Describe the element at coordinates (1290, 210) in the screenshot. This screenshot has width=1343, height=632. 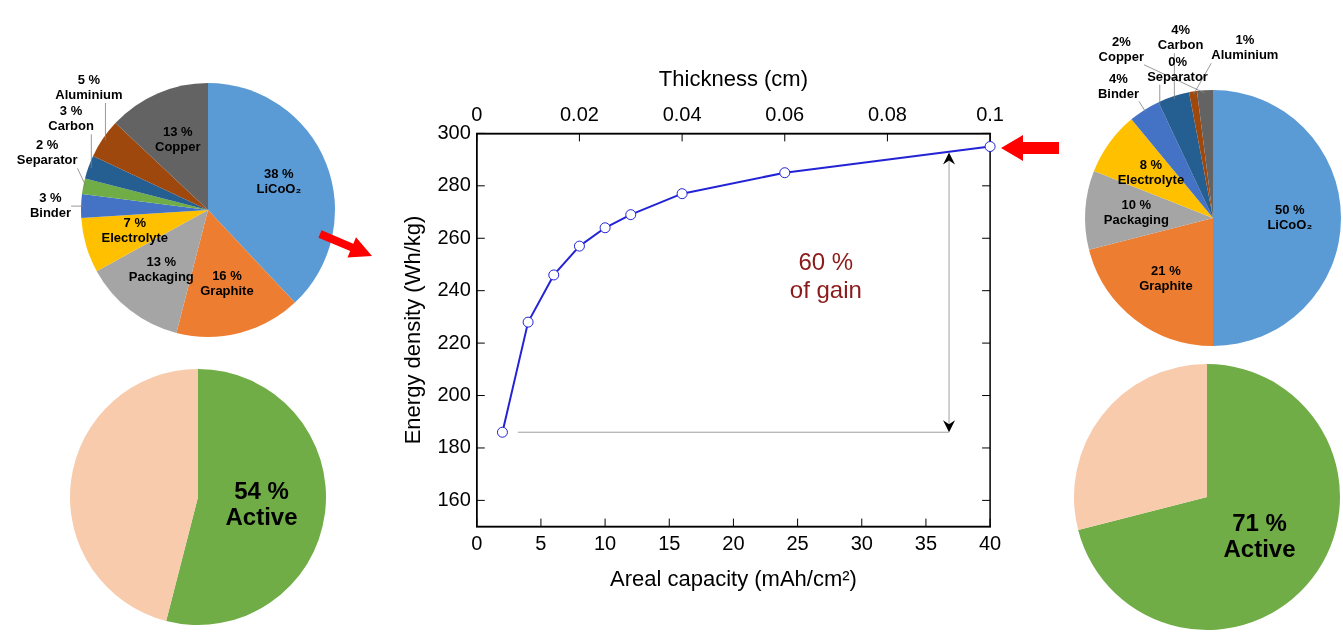
I see `data-label: 50 %` at that location.